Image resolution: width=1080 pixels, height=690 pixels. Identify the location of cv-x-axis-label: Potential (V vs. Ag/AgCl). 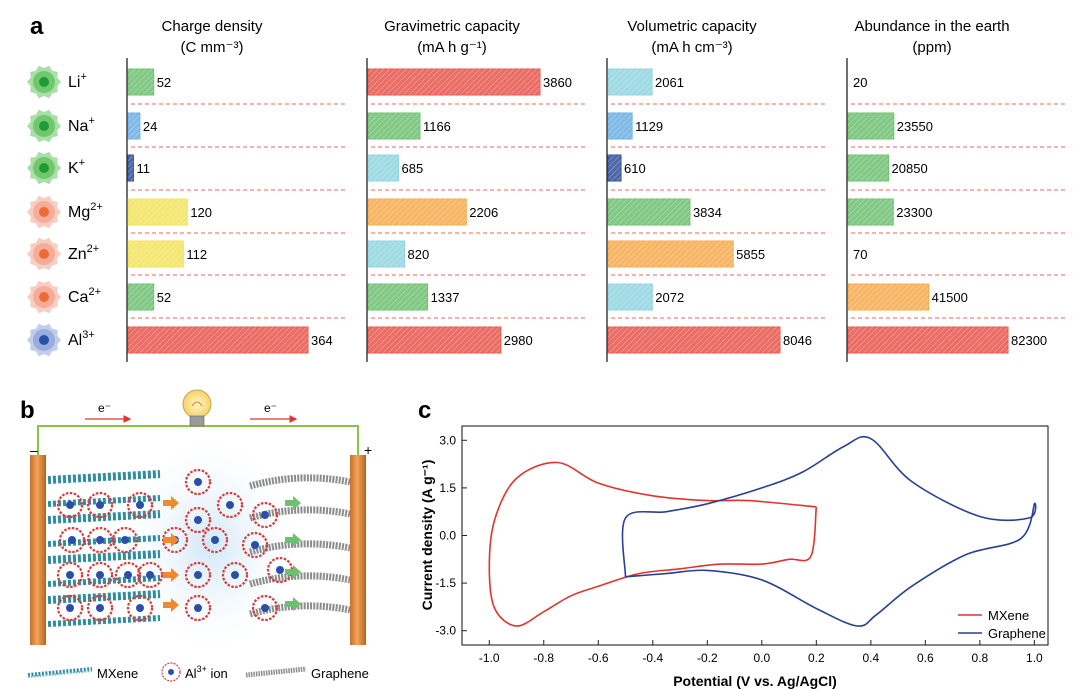
(755, 681).